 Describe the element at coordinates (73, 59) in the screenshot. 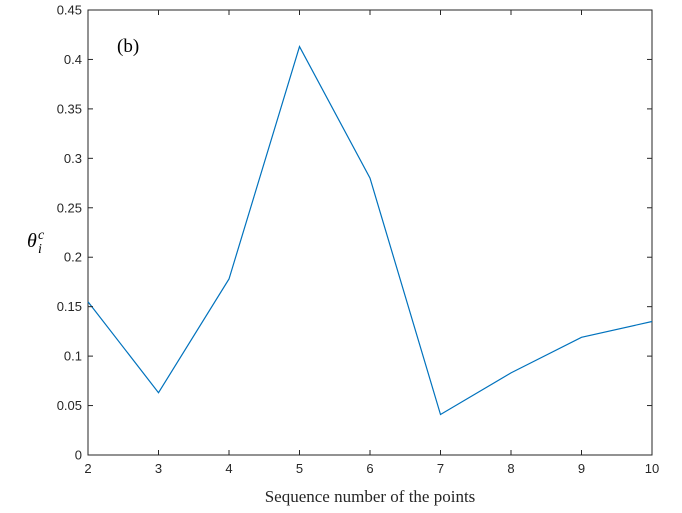

I see `y-tick-label: 0.4` at that location.